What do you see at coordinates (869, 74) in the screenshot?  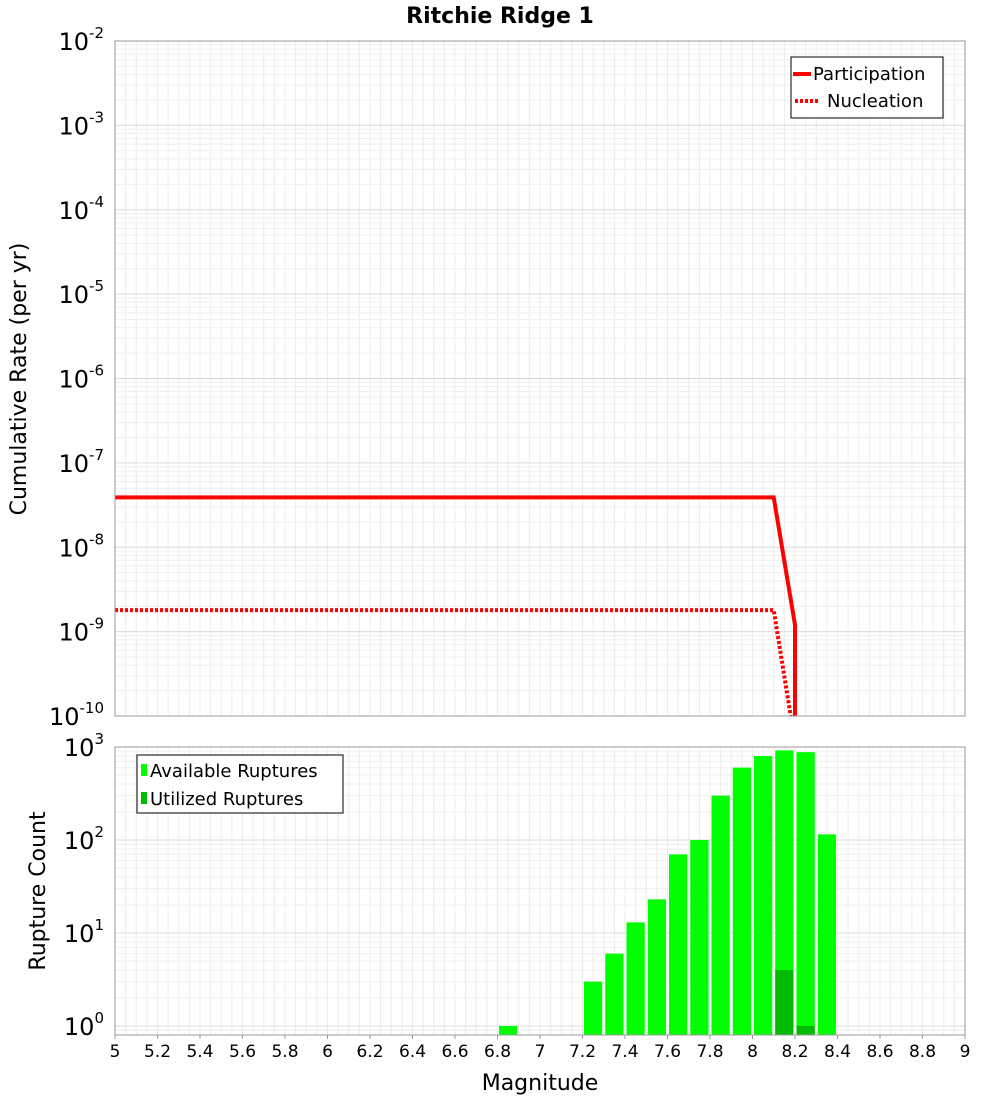 I see `legend-label-participation: Participation` at bounding box center [869, 74].